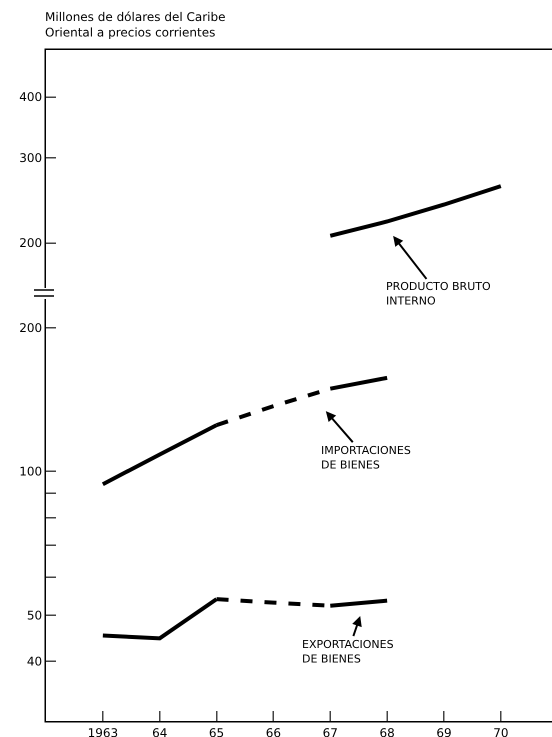 The image size is (552, 737). What do you see at coordinates (330, 731) in the screenshot?
I see `x-tick-label: 67` at bounding box center [330, 731].